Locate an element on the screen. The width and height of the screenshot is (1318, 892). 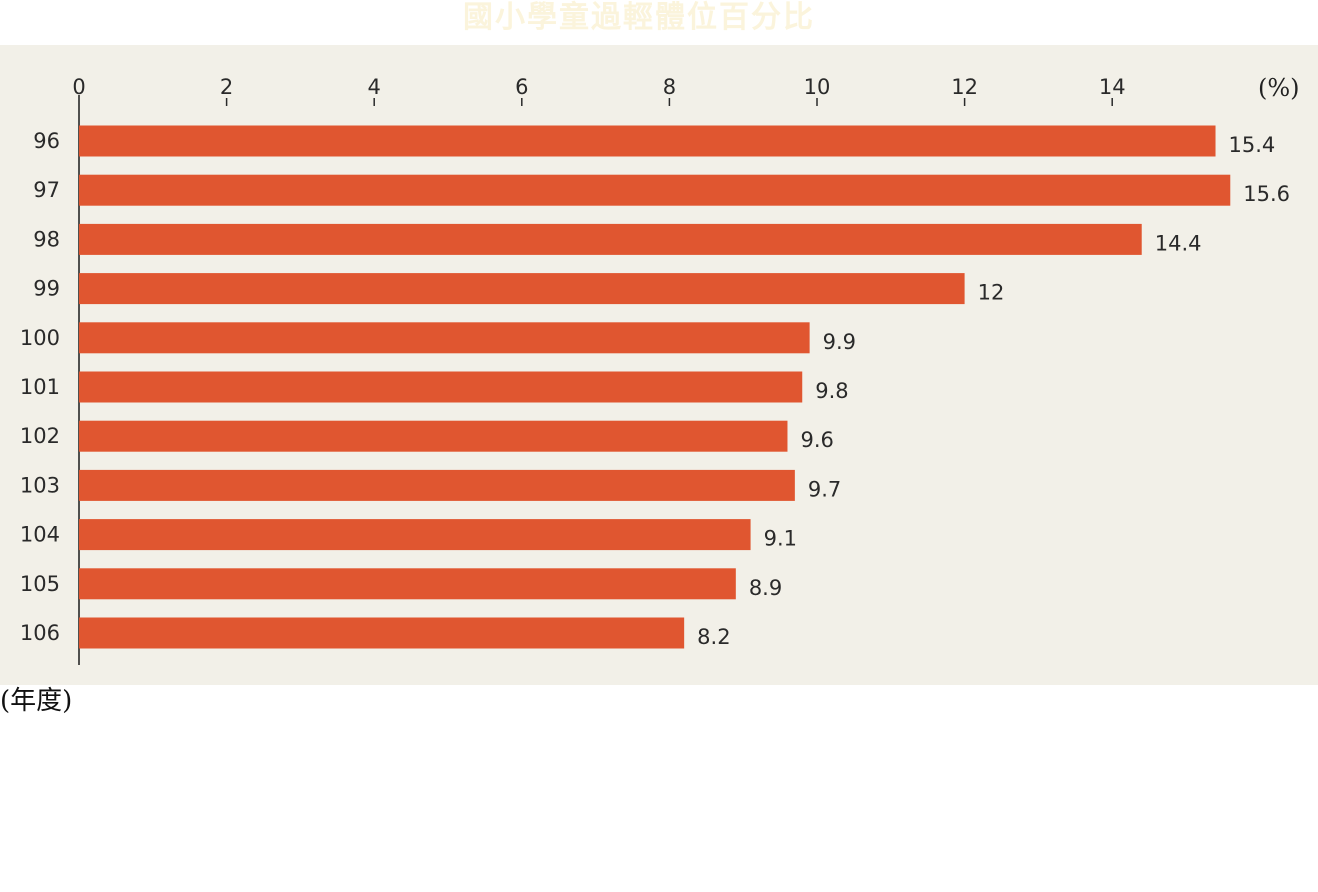
data-label: 12 is located at coordinates (991, 293).